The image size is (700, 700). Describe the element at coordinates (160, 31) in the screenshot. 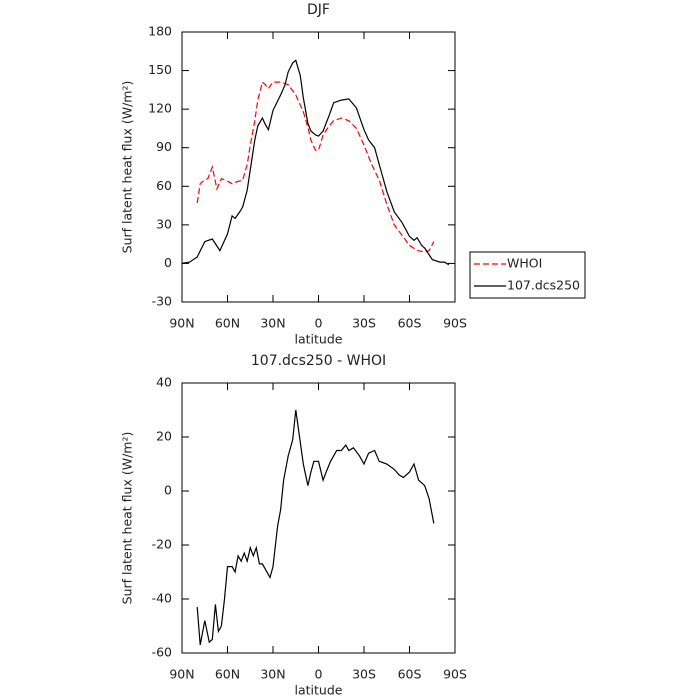

I see `y-tick-label: 180` at that location.